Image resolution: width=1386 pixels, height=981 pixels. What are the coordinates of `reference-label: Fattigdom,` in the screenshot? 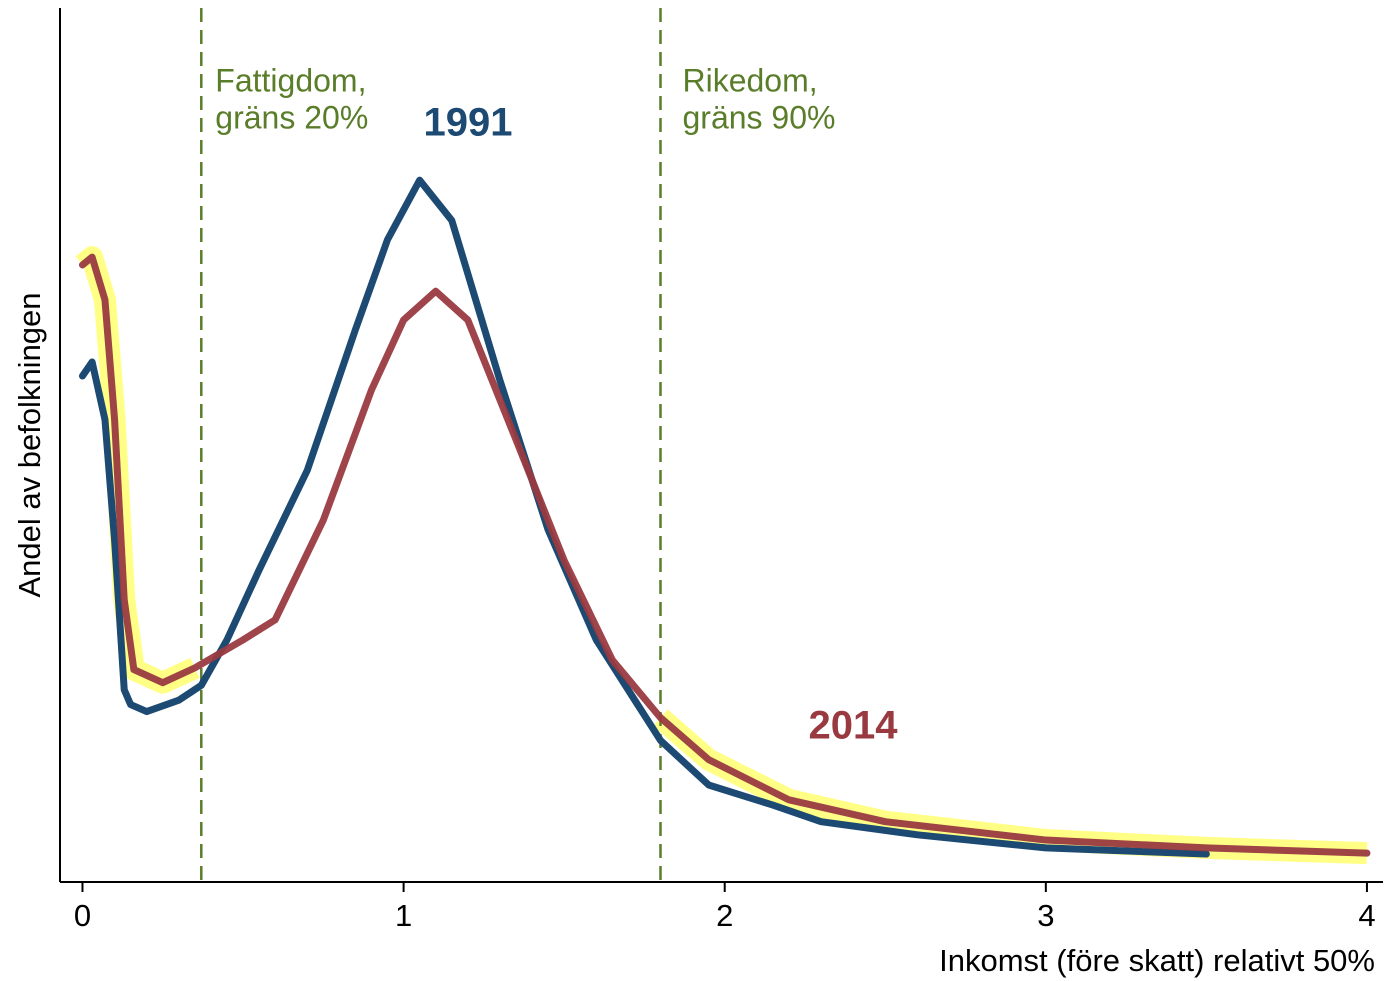 It's located at (290, 80).